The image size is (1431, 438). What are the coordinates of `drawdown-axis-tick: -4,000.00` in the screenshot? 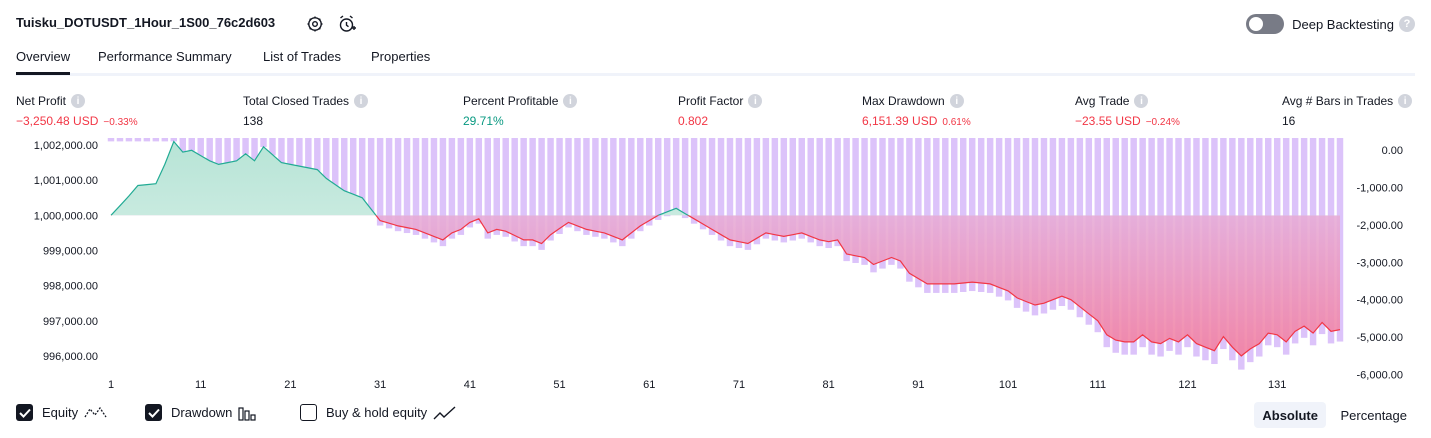 It's located at (1380, 301).